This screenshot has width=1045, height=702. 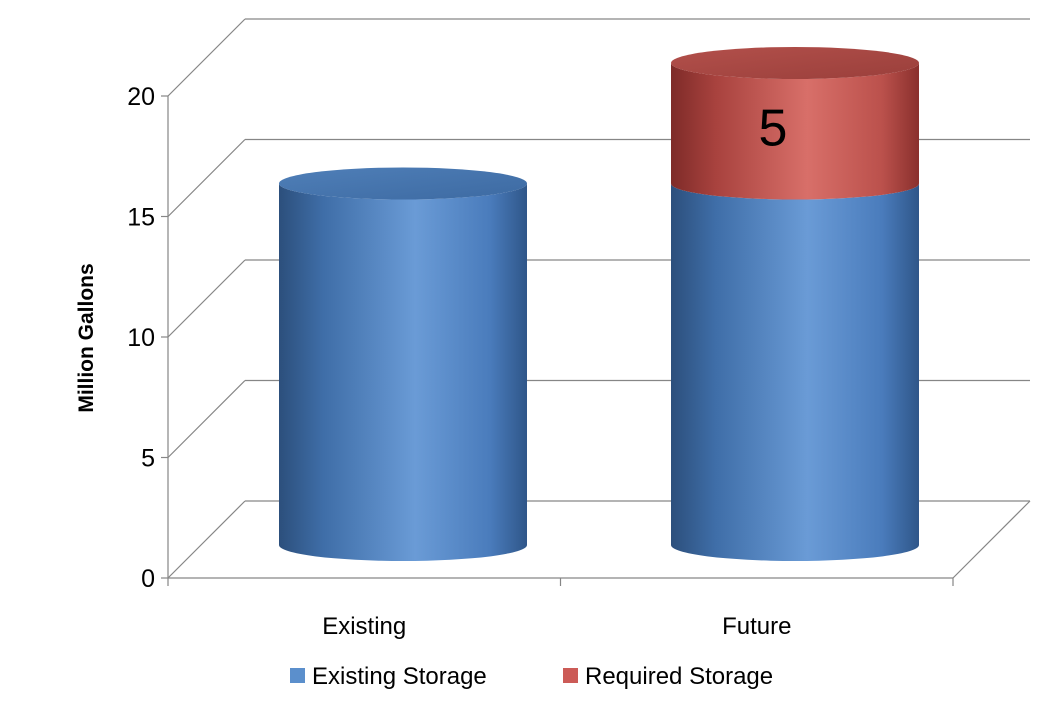 I want to click on y-tick-label: 20, so click(x=141, y=97).